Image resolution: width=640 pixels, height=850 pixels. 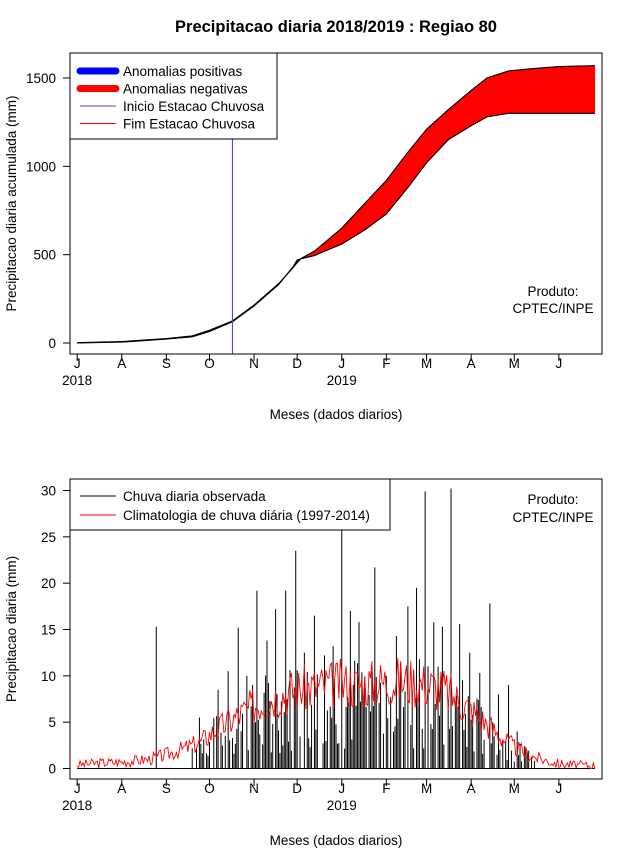 What do you see at coordinates (185, 89) in the screenshot?
I see `legend-label-negative-anomalies: Anomalias negativas` at bounding box center [185, 89].